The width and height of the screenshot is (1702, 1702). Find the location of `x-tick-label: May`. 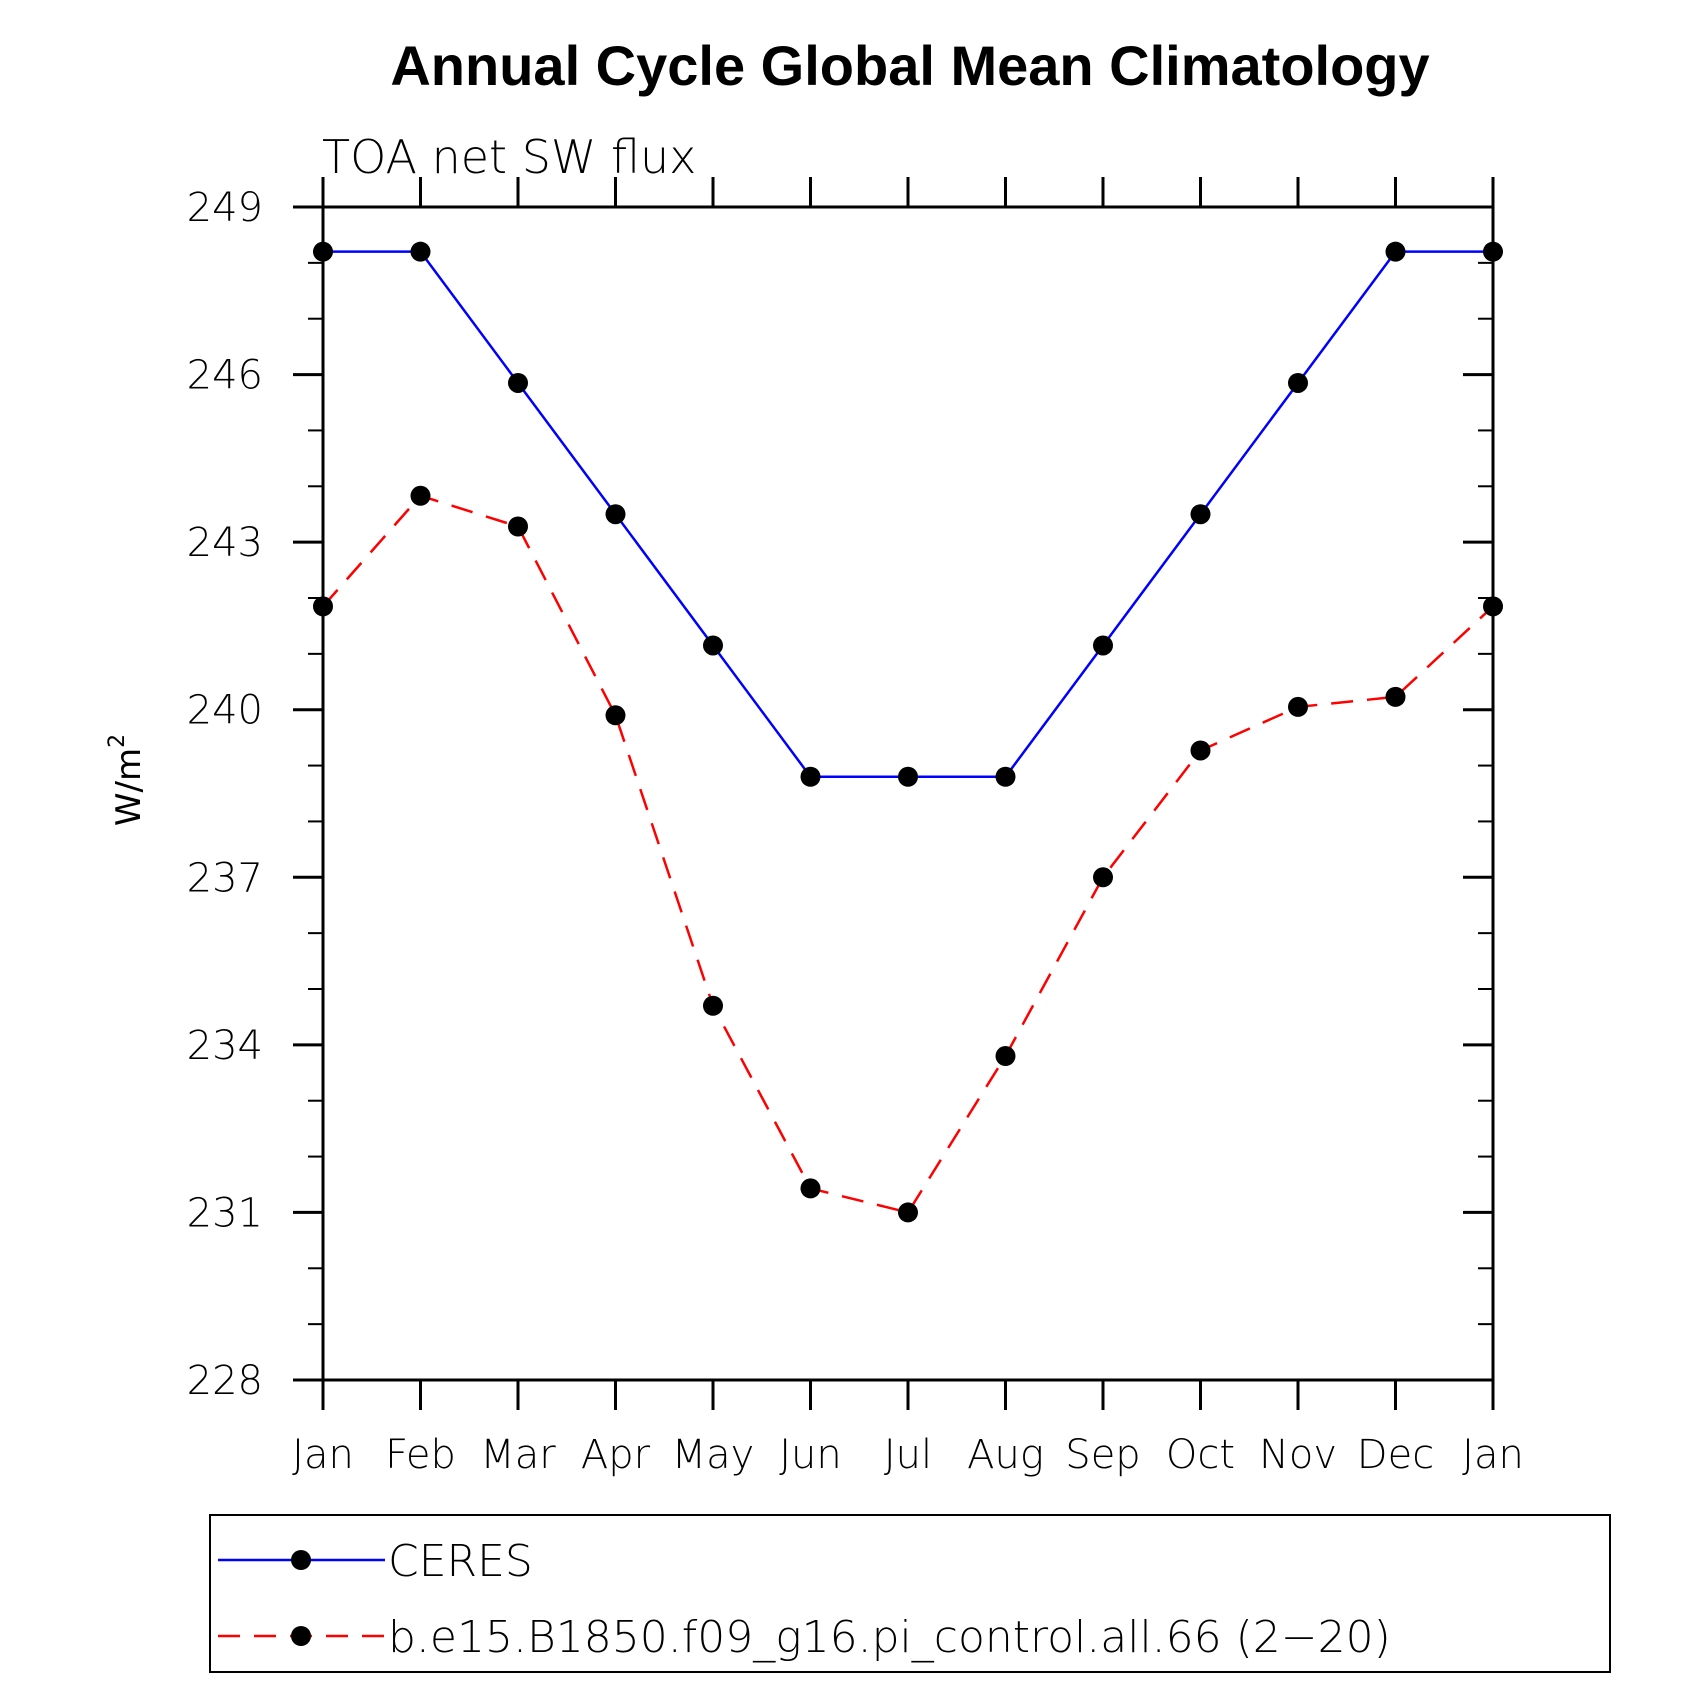

x-tick-label: May is located at coordinates (713, 1455).